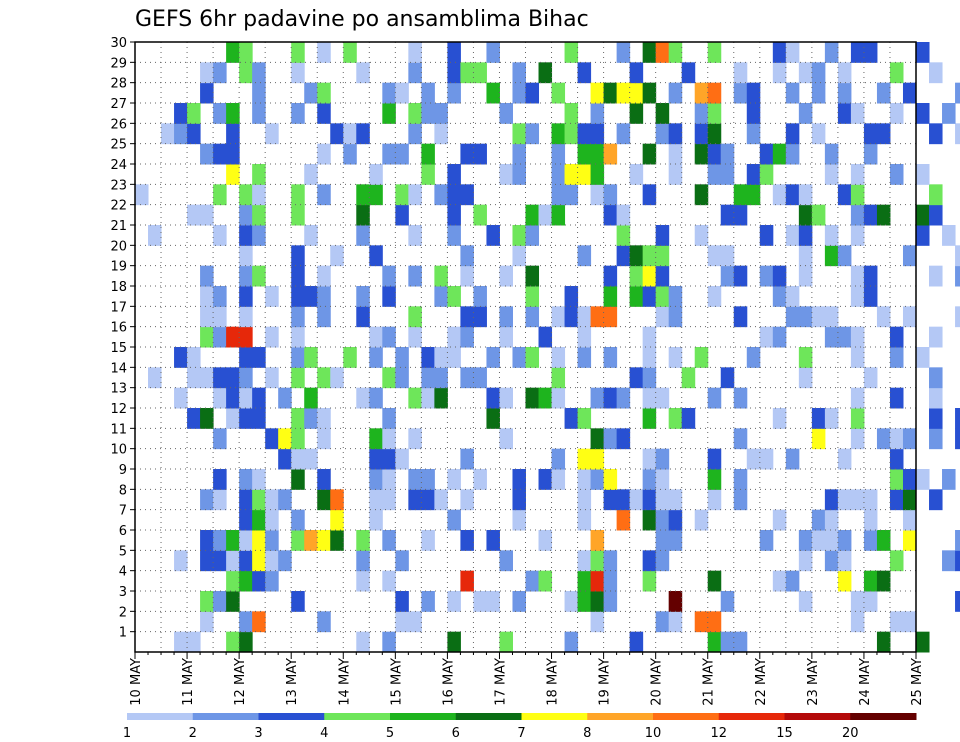 This screenshot has height=742, width=960. Describe the element at coordinates (761, 682) in the screenshot. I see `x-tick-label: 22 MAY` at that location.